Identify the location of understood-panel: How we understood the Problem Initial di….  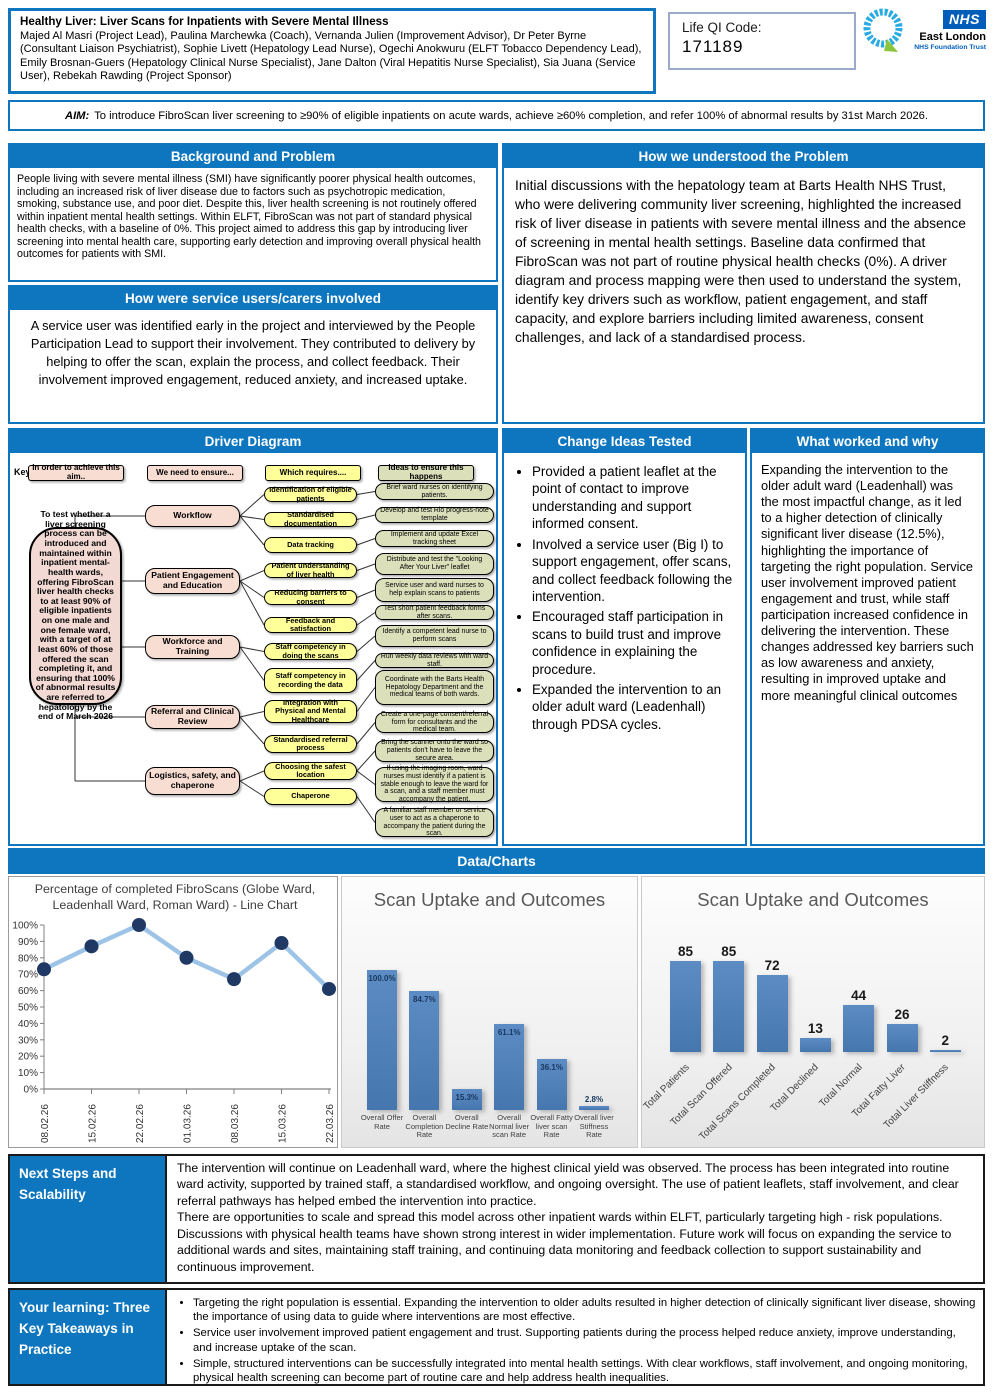
(743, 283).